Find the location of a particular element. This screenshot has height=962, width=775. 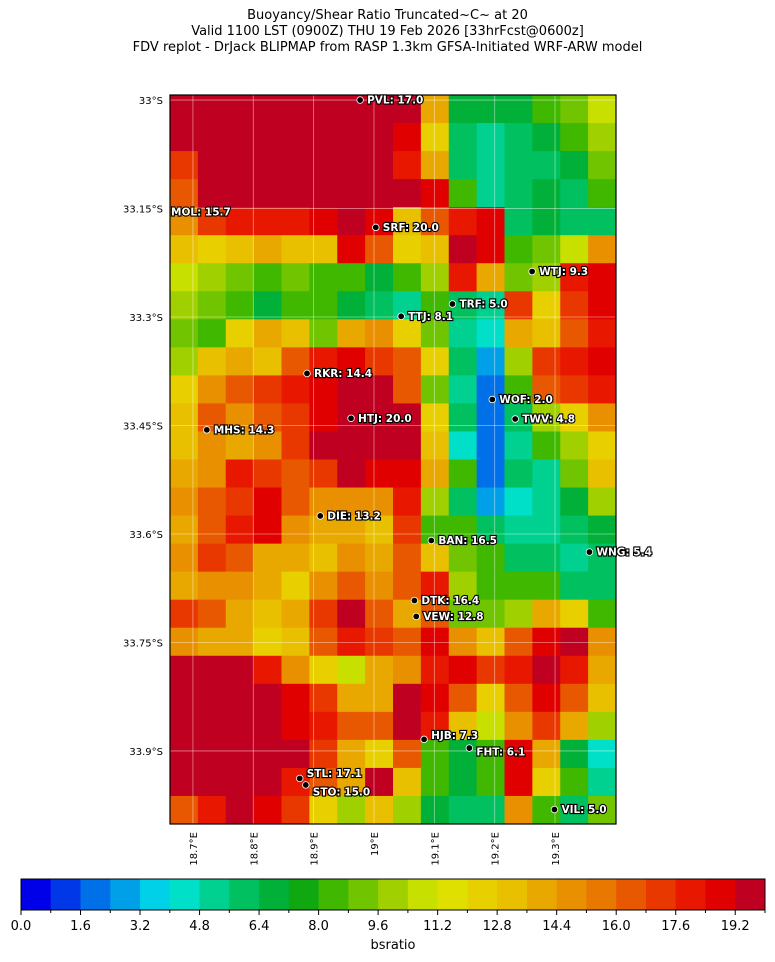

station-label: STL: 17.1 is located at coordinates (334, 774).